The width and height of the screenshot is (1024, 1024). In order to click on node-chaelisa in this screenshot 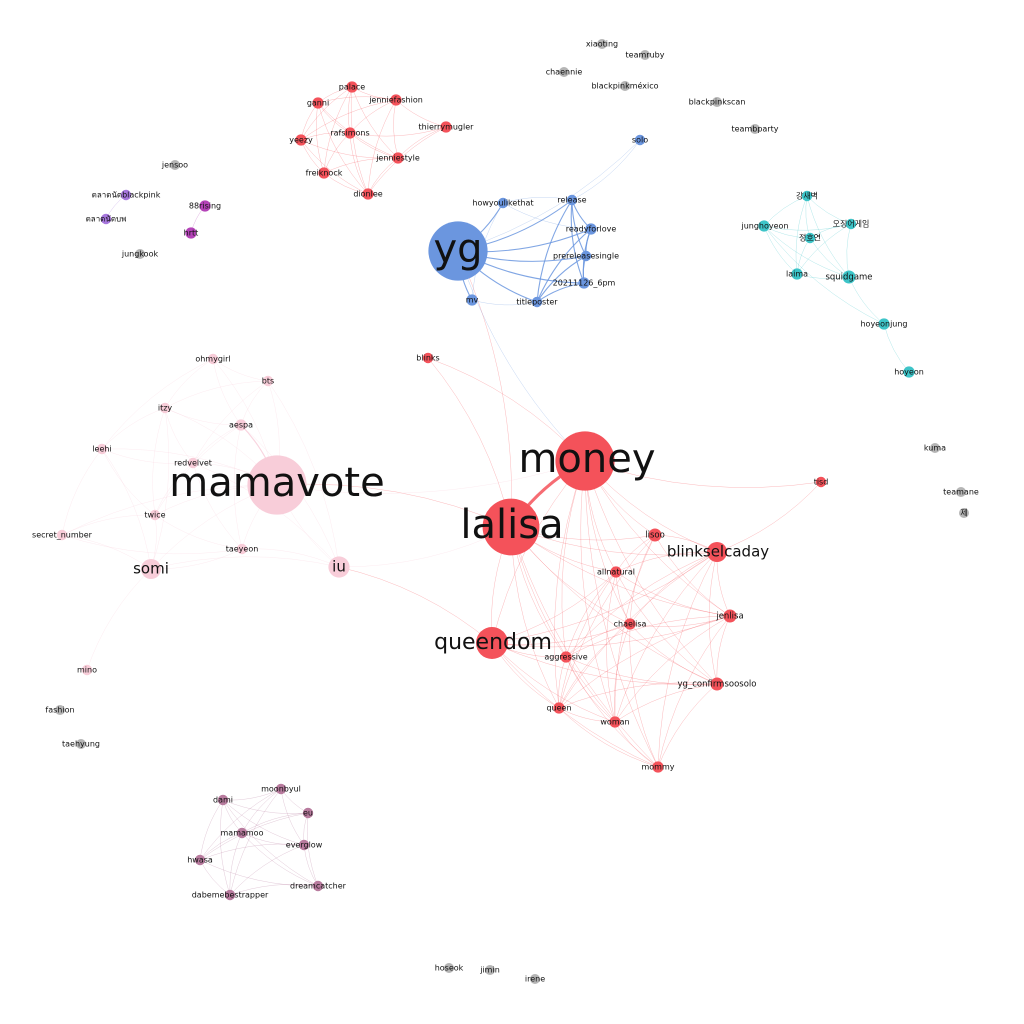, I will do `click(630, 624)`.